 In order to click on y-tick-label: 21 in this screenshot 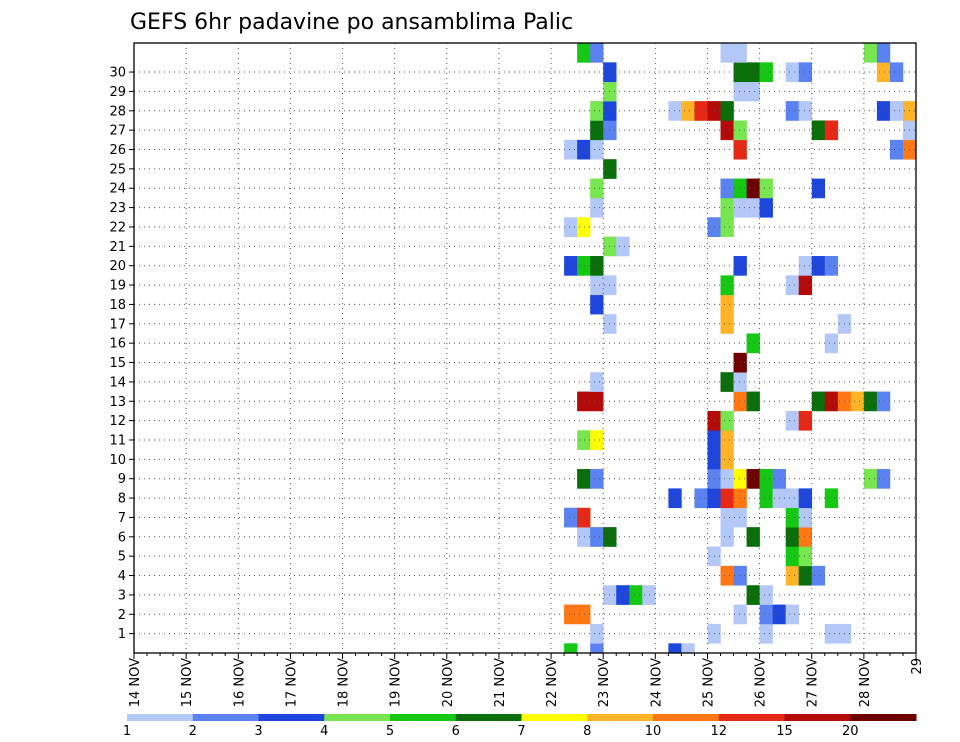, I will do `click(117, 247)`.